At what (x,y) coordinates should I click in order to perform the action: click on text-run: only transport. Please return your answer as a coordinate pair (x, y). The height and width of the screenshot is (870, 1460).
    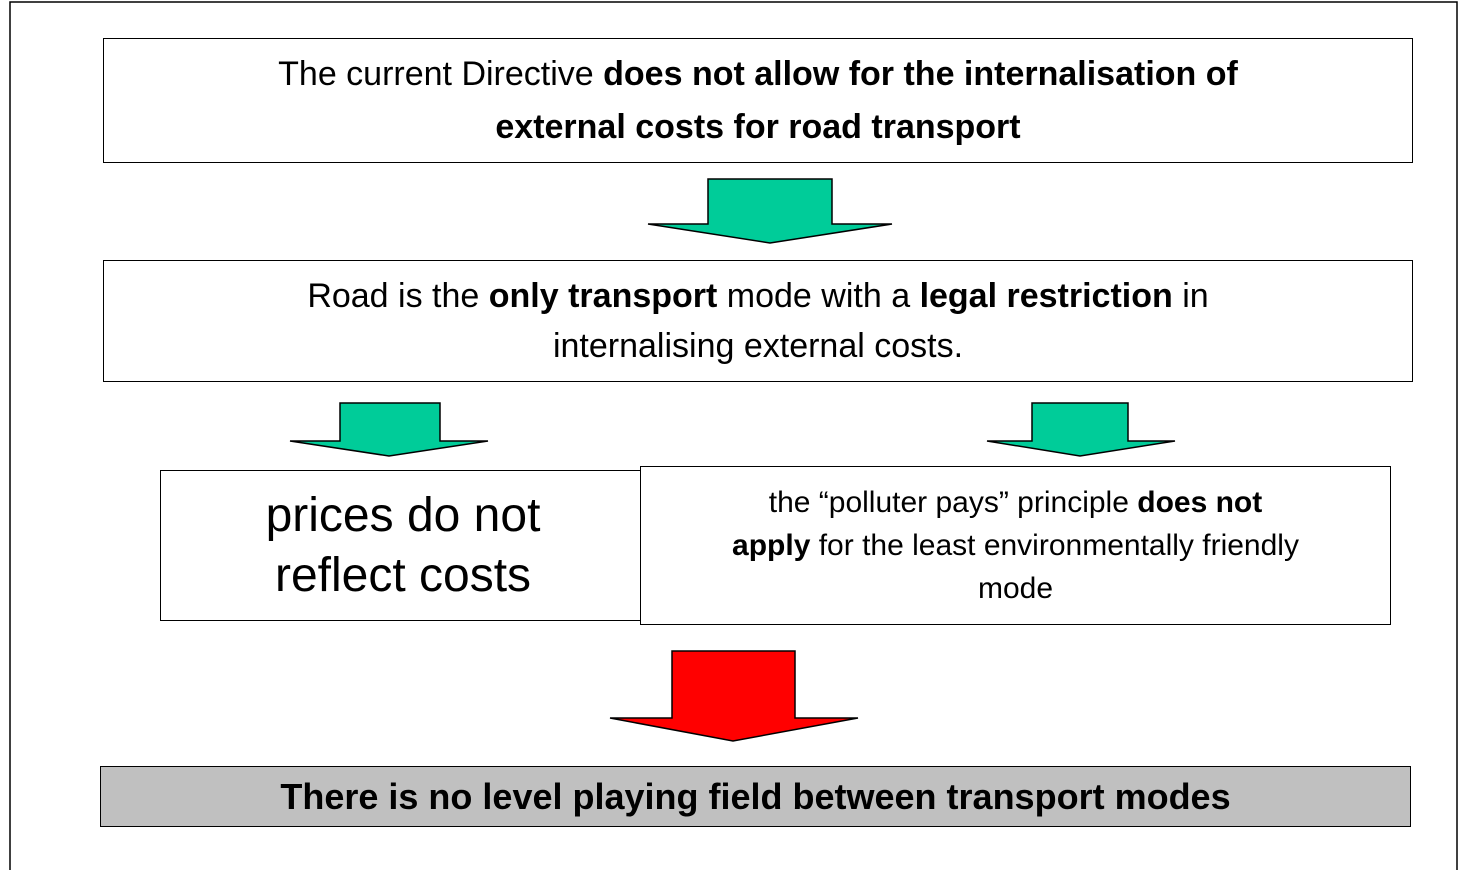
    Looking at the image, I should click on (603, 296).